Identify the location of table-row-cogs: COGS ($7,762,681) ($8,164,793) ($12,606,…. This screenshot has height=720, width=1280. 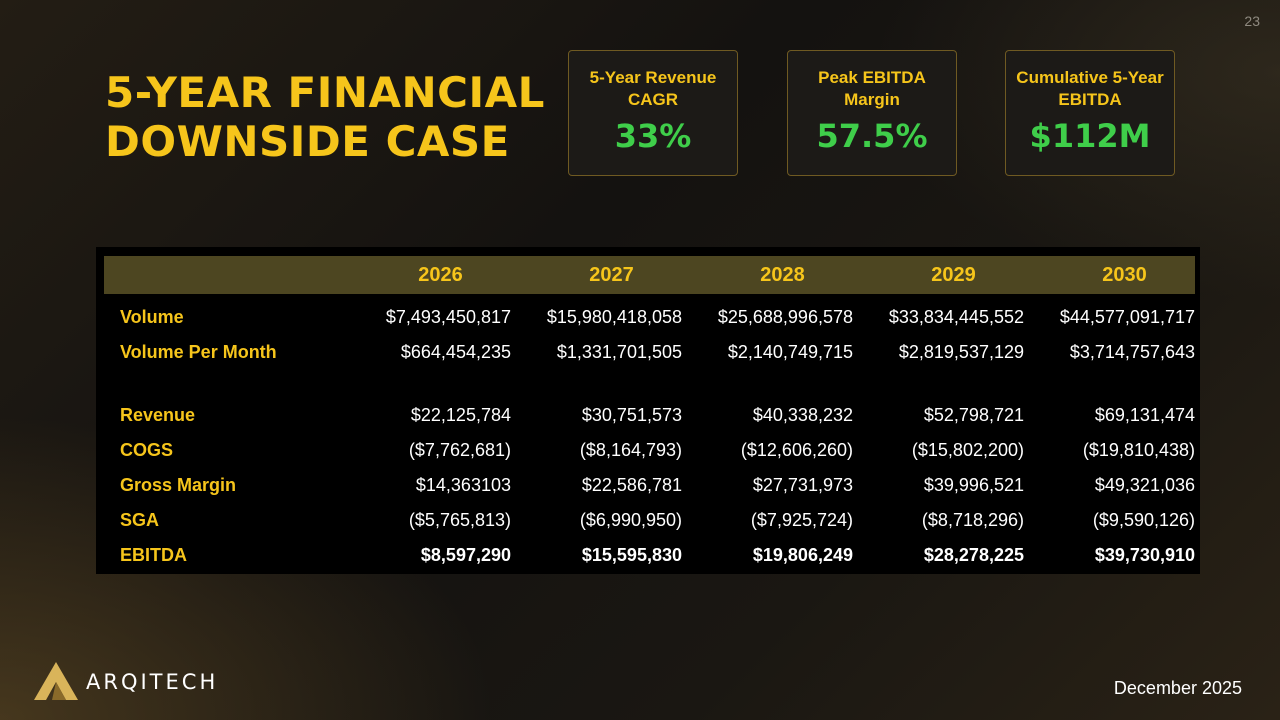
(649, 450).